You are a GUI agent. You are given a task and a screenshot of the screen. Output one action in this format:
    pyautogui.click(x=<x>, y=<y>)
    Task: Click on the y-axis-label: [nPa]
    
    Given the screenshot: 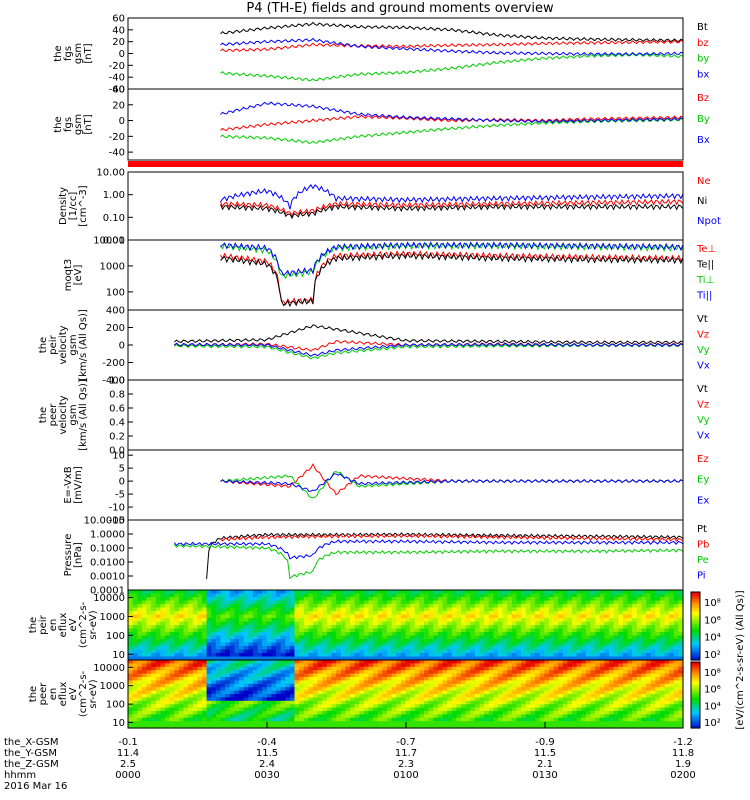 What is the action you would take?
    pyautogui.click(x=78, y=555)
    